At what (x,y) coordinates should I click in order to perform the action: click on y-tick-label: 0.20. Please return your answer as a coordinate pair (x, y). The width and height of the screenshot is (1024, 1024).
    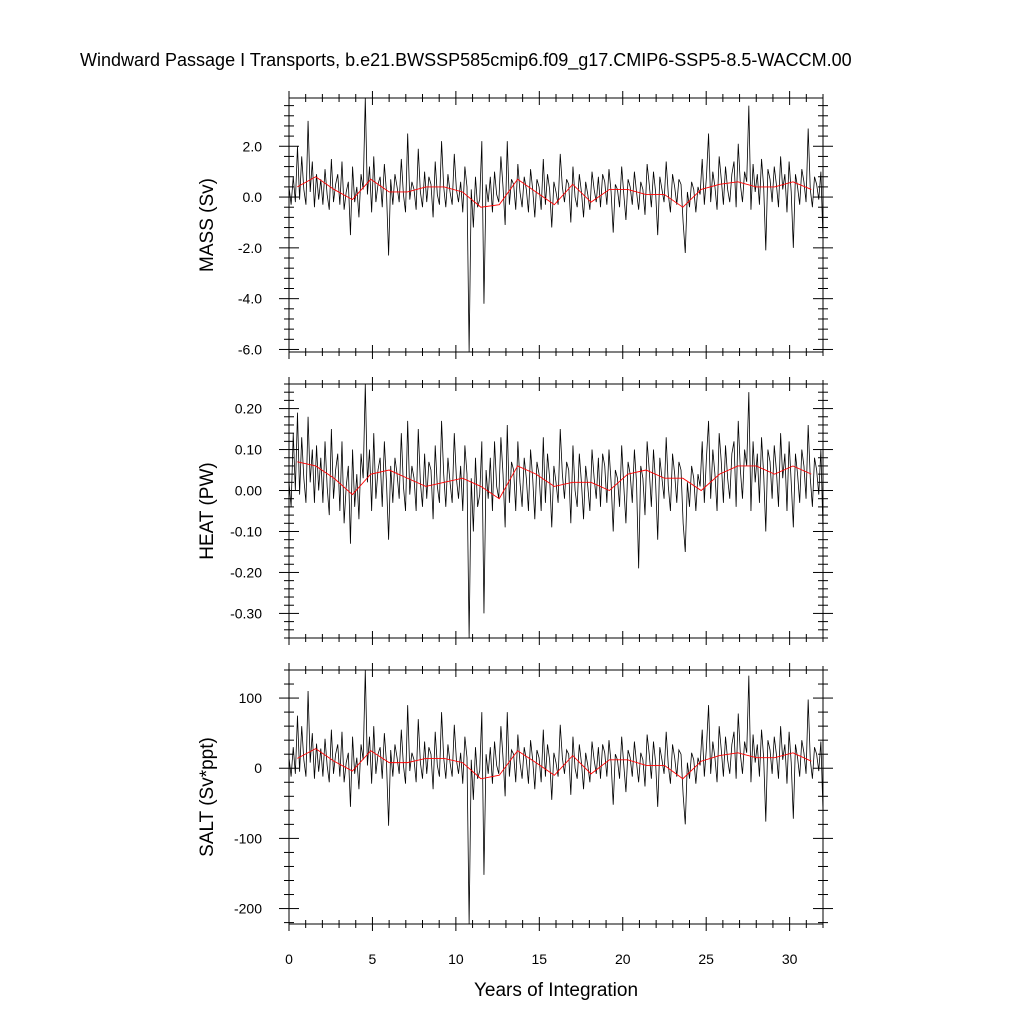
    Looking at the image, I should click on (248, 409).